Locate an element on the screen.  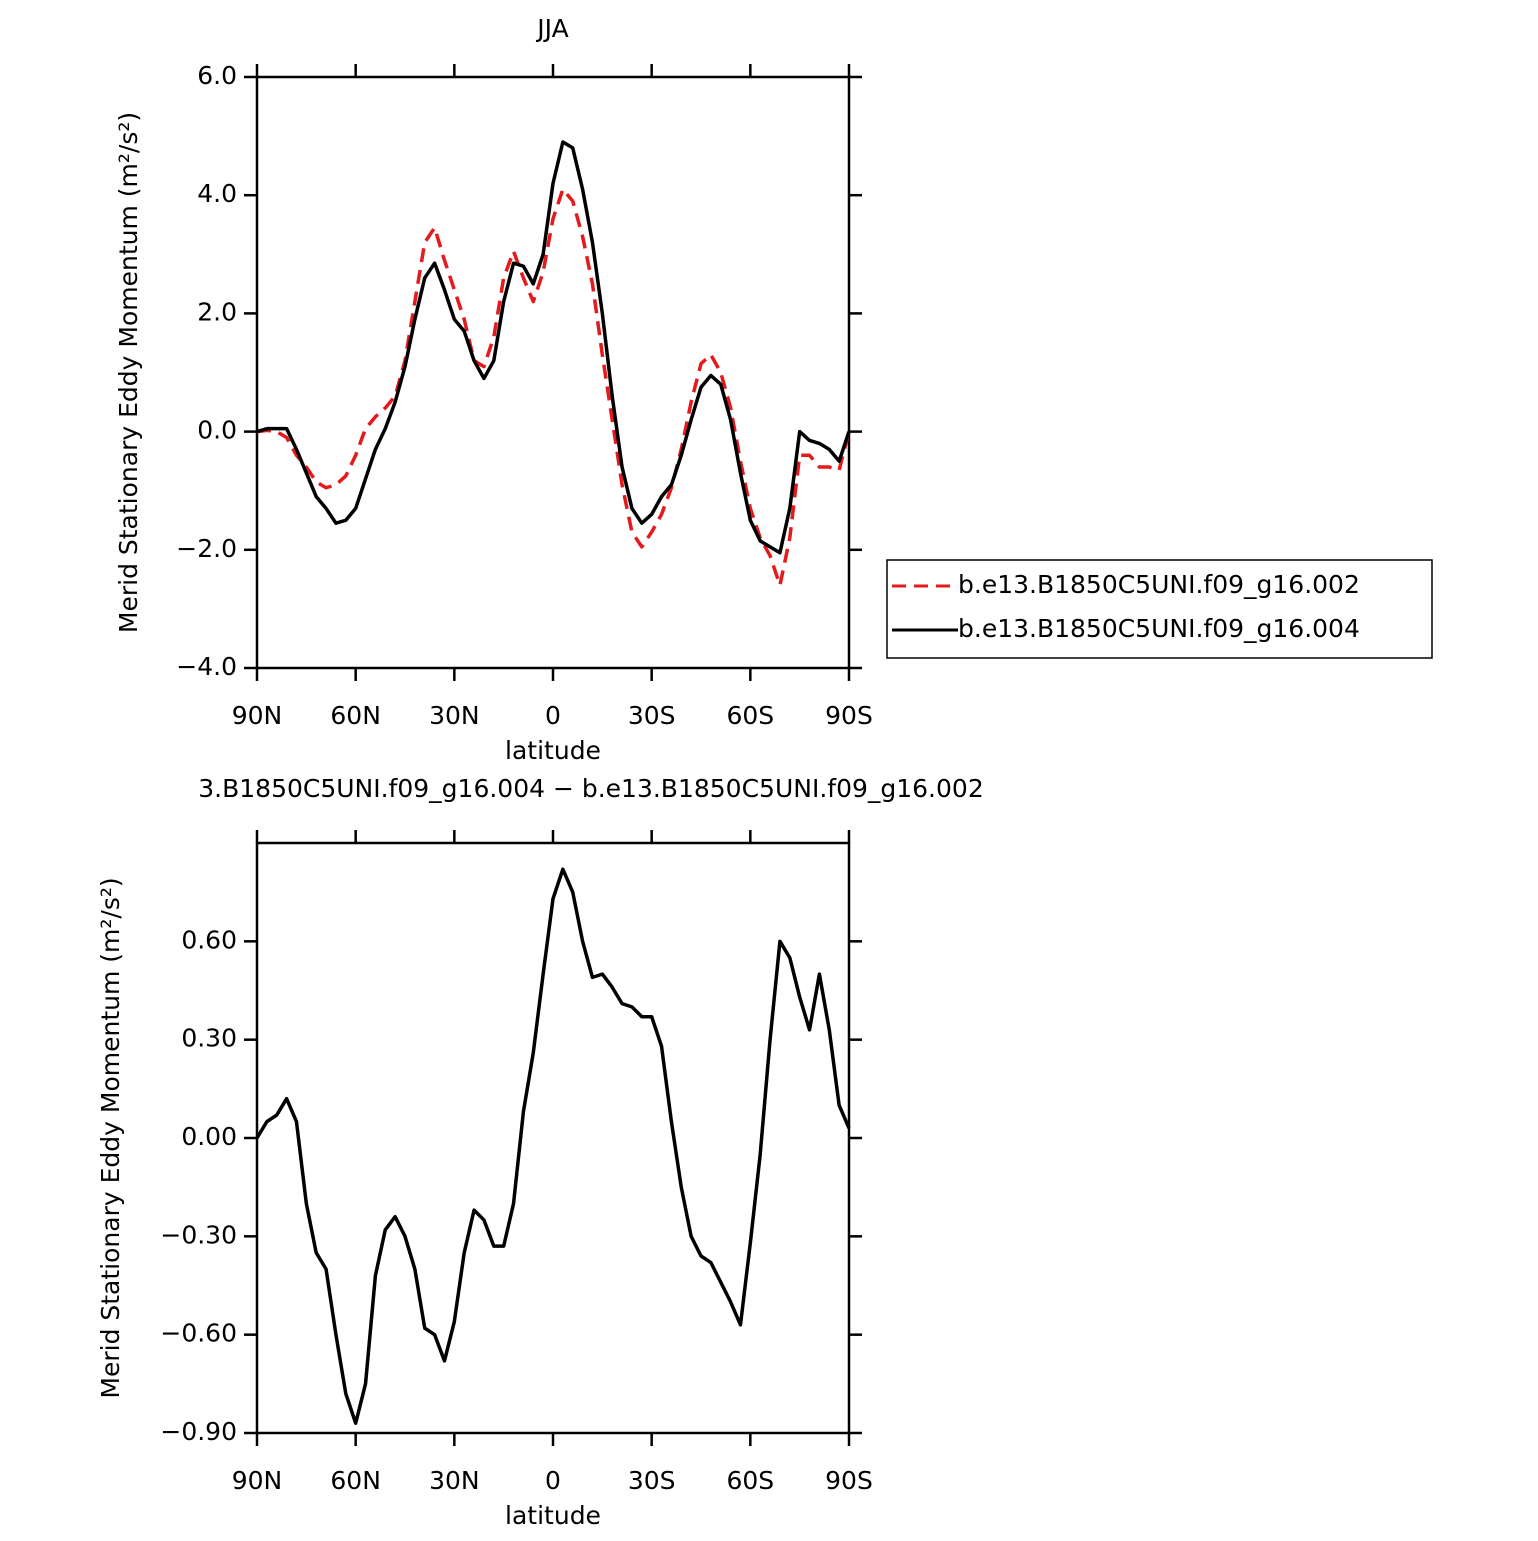
y-tick-label: 0.0 is located at coordinates (217, 430).